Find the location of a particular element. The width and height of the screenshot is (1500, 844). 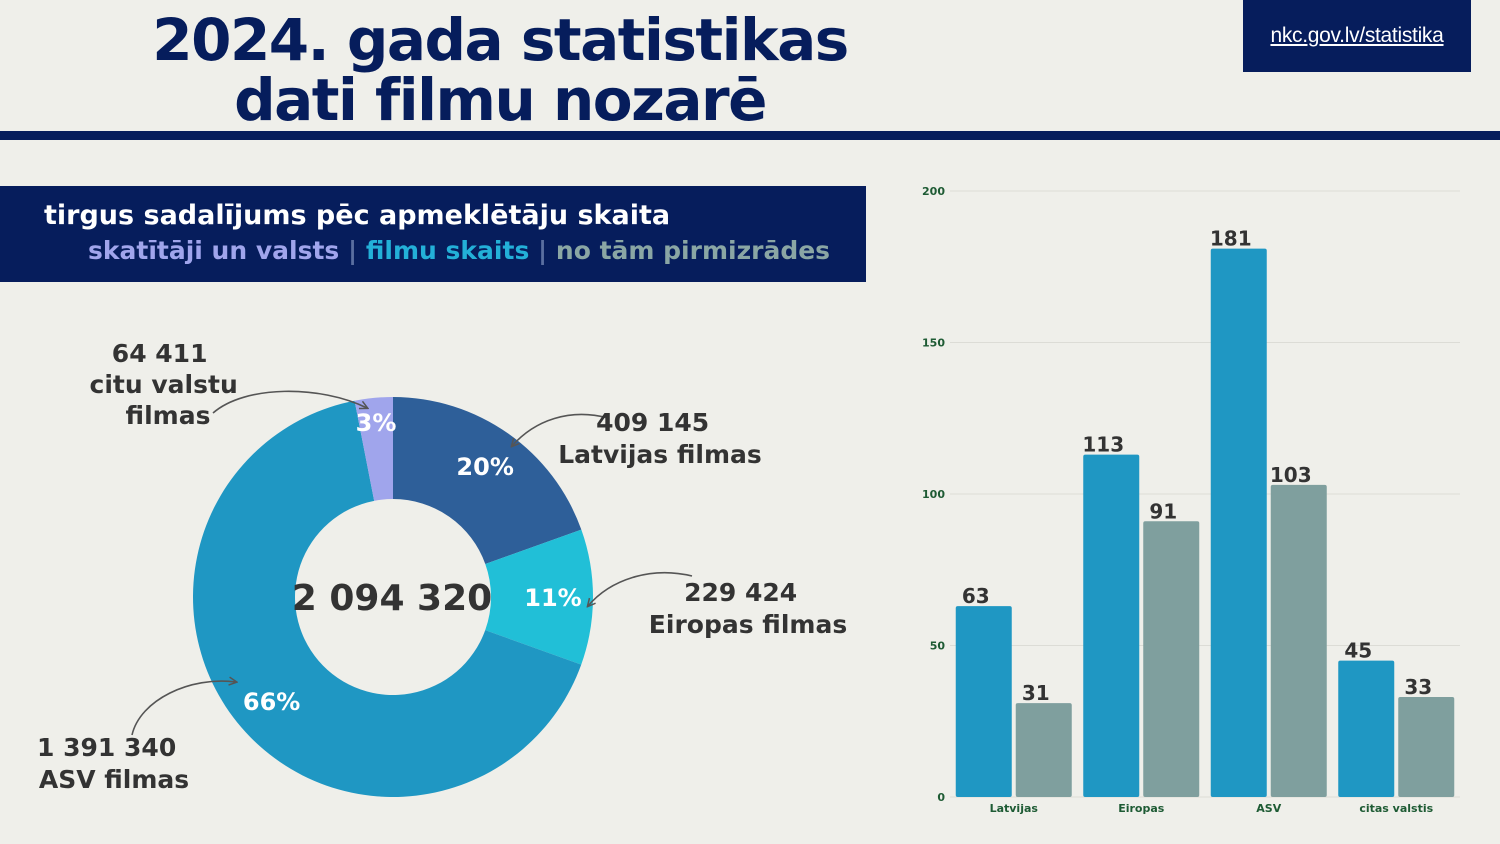

donut-percent-label-2: 66% is located at coordinates (271, 702).